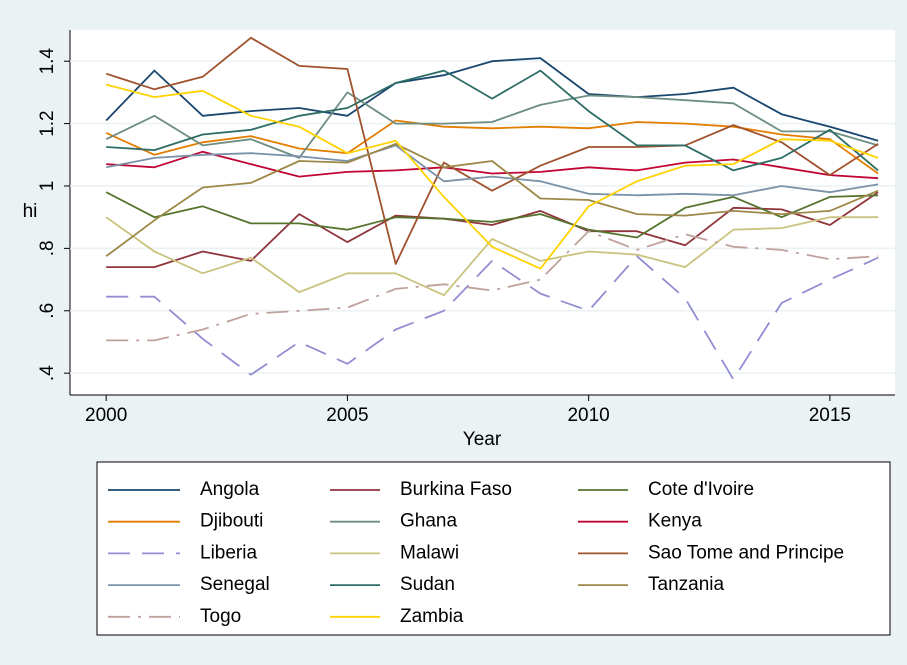 This screenshot has height=665, width=907. What do you see at coordinates (47, 248) in the screenshot?
I see `y-tick-label: .8` at bounding box center [47, 248].